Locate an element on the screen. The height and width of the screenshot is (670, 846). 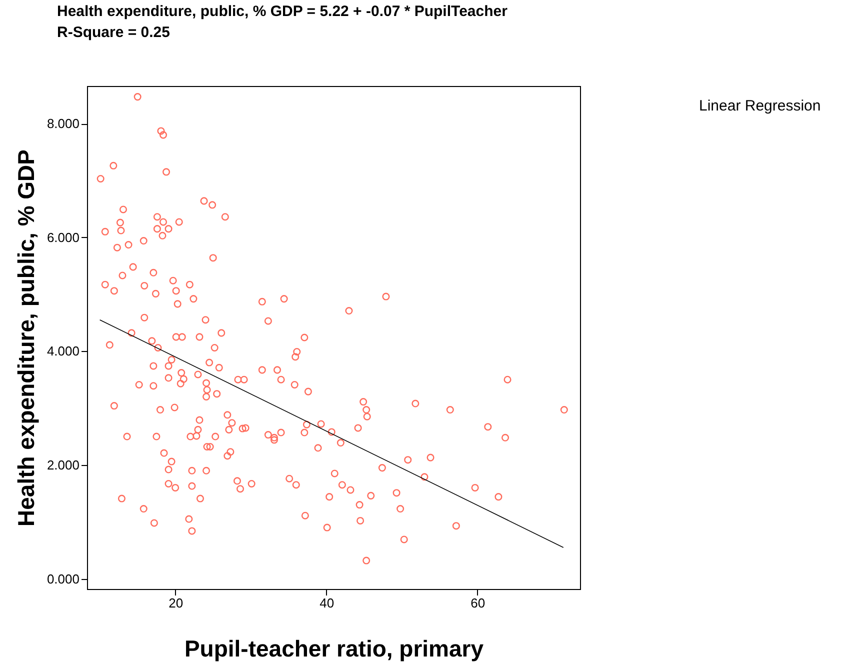
text: Linear Regression is located at coordinates (760, 106).